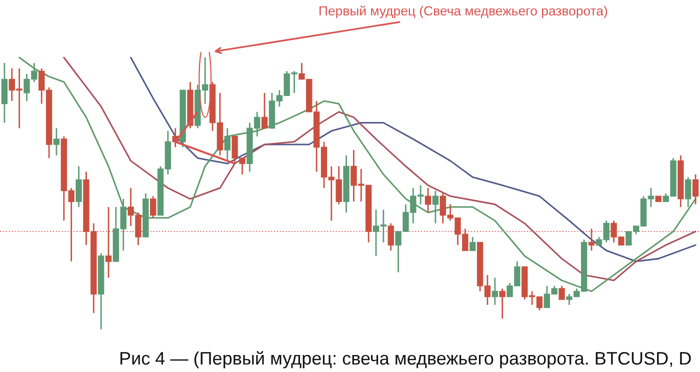 This screenshot has width=700, height=372. I want to click on text: Первый мудрец (Свеча медвежьего разворота), so click(464, 12).